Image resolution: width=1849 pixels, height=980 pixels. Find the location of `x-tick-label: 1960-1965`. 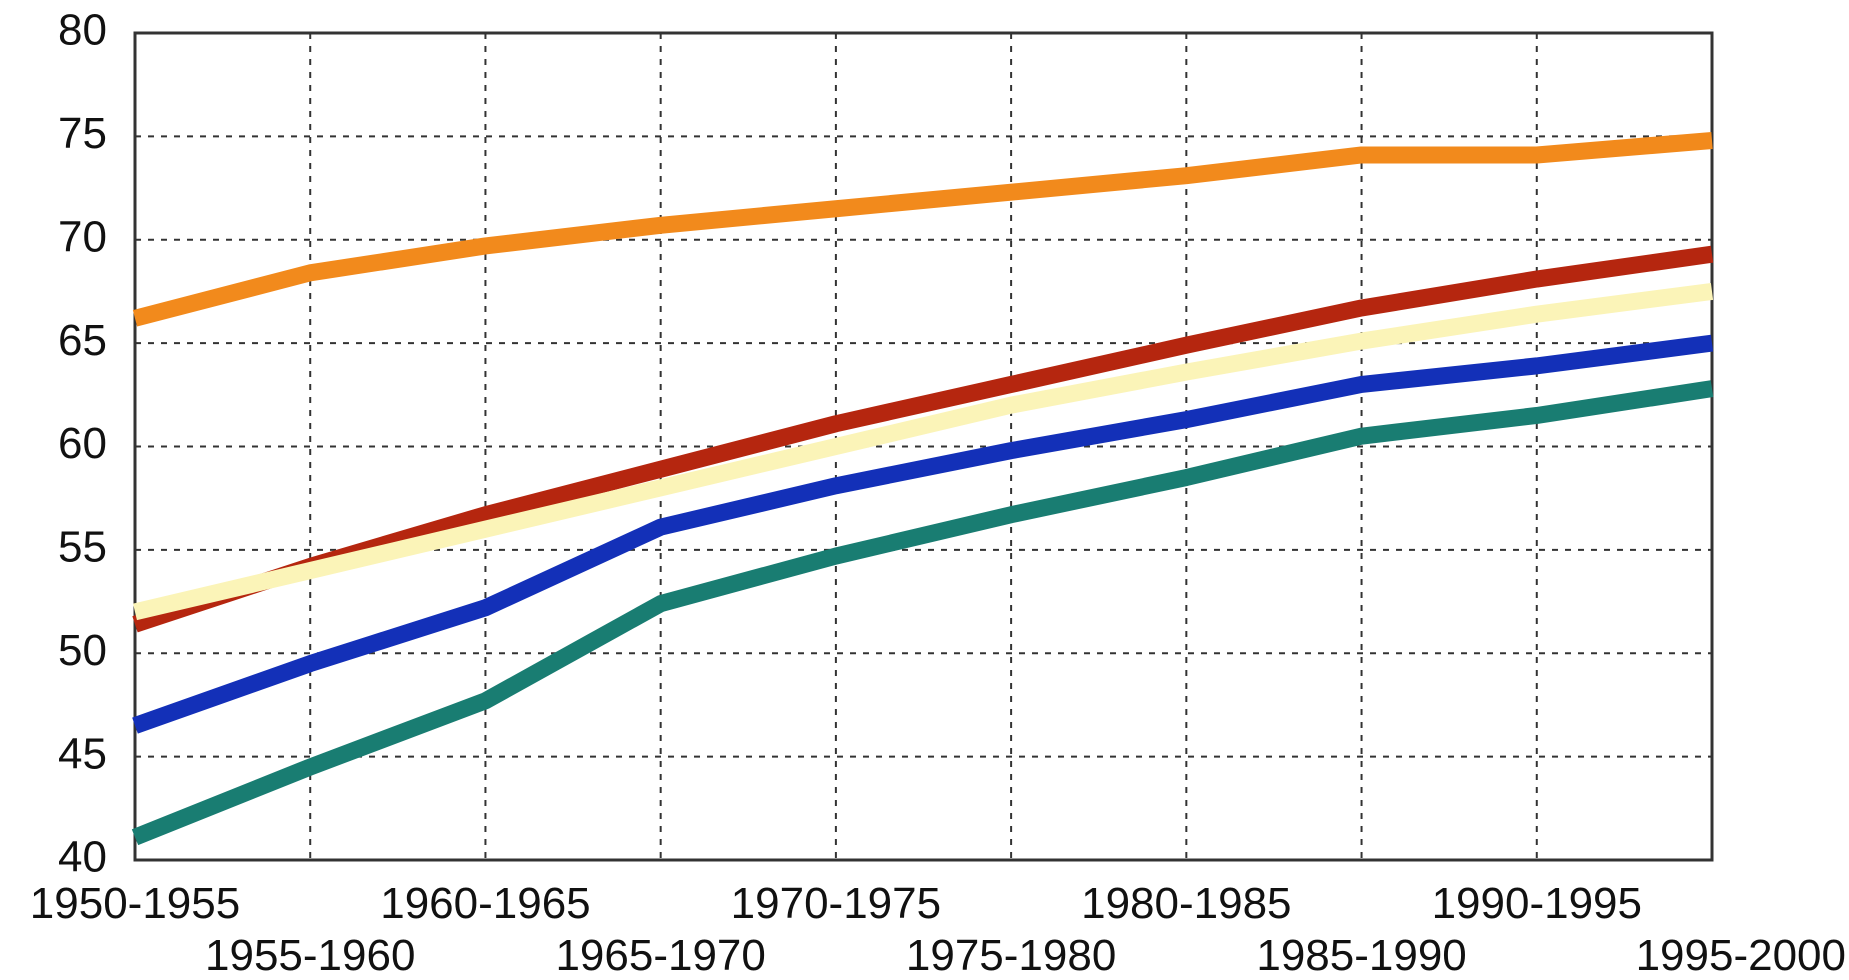

x-tick-label: 1960-1965 is located at coordinates (485, 903).